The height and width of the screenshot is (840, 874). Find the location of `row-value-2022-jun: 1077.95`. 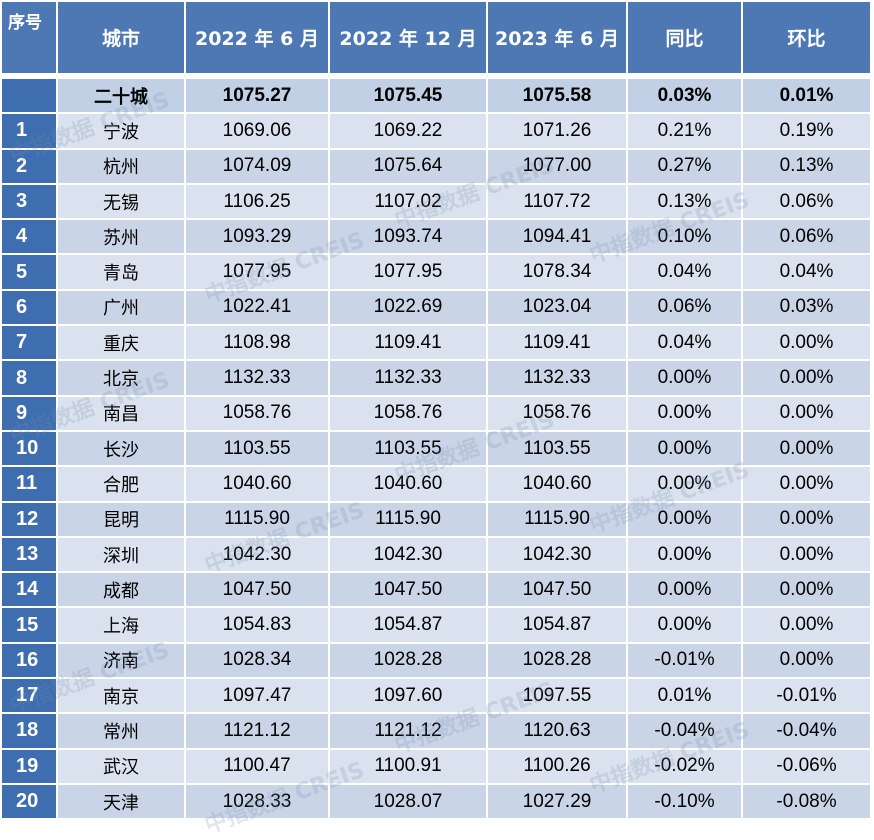

row-value-2022-jun: 1077.95 is located at coordinates (257, 272).